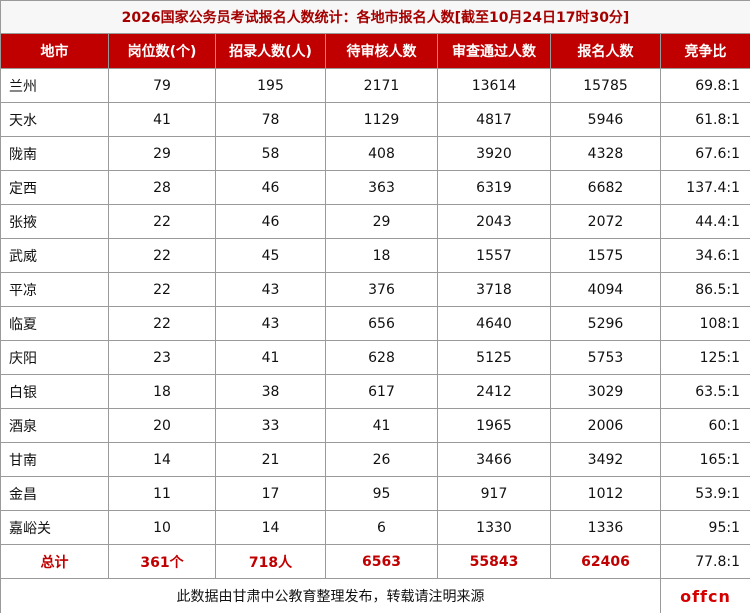  Describe the element at coordinates (270, 255) in the screenshot. I see `cell: 45` at that location.